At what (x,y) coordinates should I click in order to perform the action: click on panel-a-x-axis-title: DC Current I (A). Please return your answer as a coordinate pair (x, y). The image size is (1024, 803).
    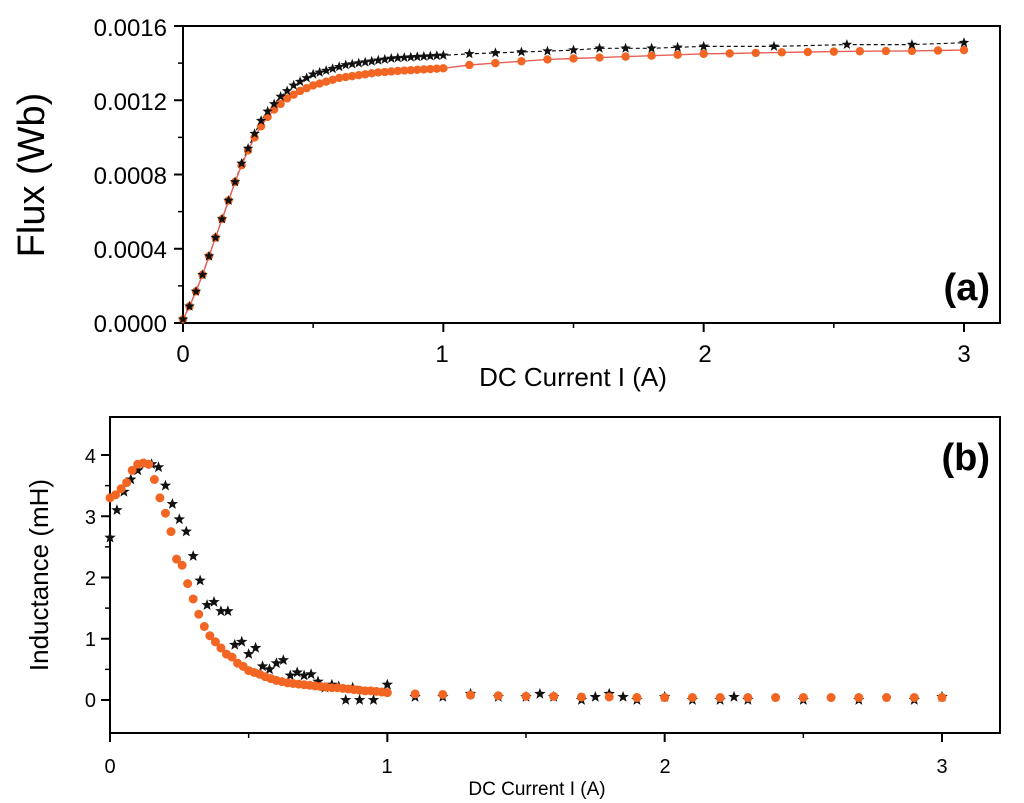
    Looking at the image, I should click on (573, 377).